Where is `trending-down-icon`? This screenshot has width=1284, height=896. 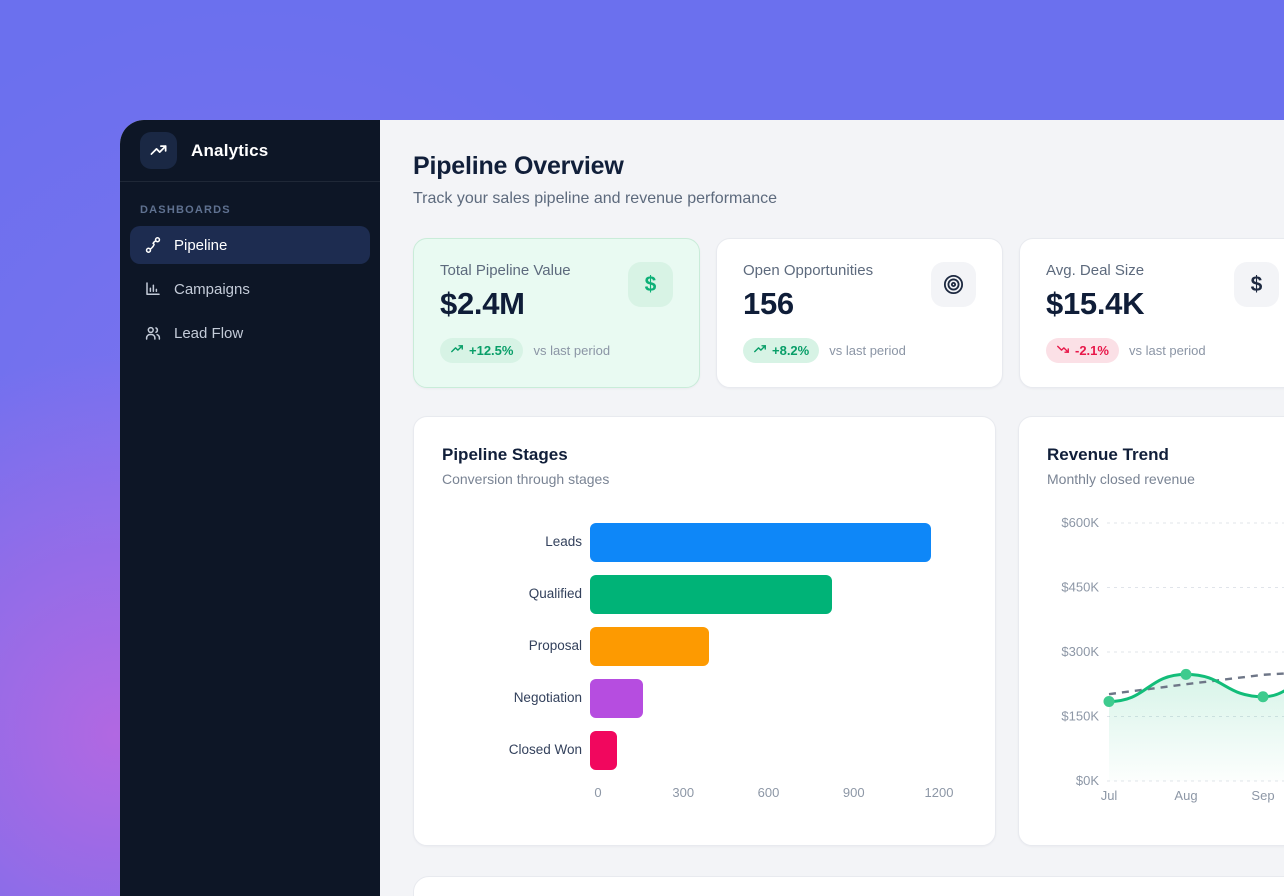
trending-down-icon is located at coordinates (1063, 350).